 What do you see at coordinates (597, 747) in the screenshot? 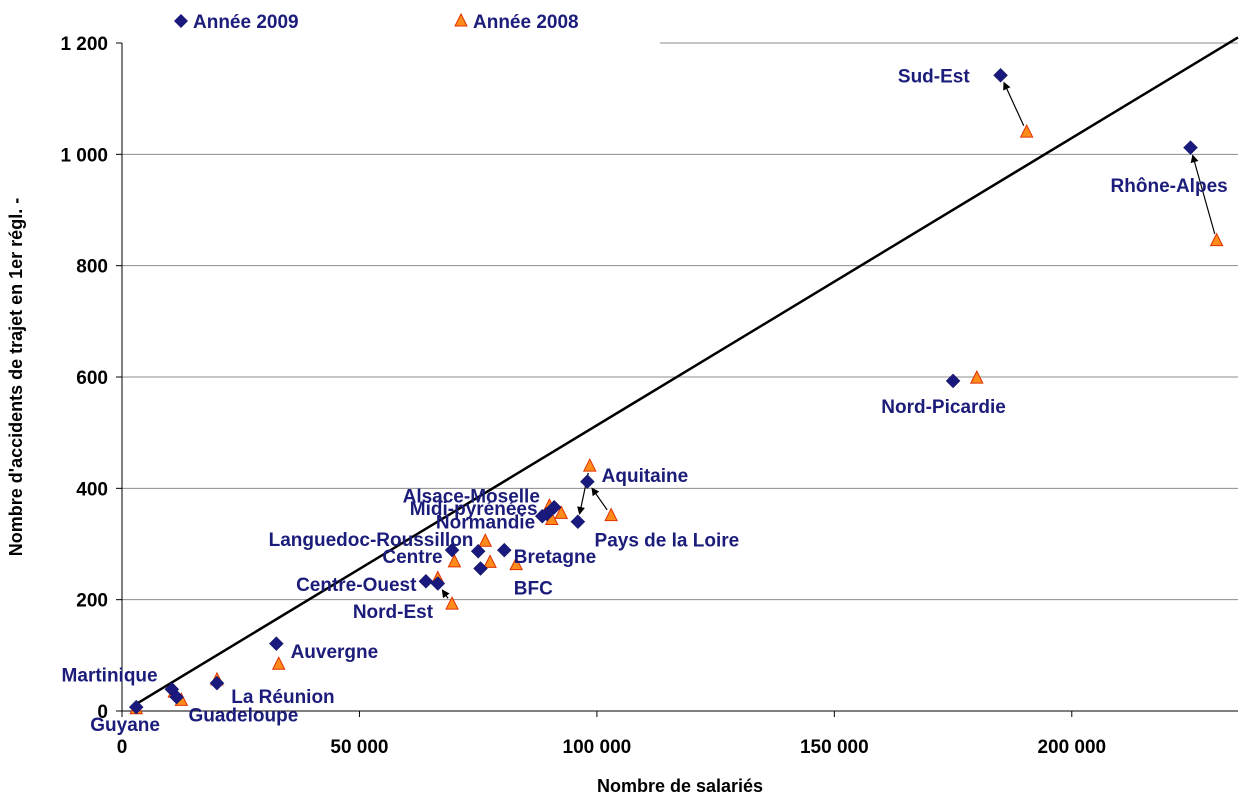
I see `x-tick-label: 100 000` at bounding box center [597, 747].